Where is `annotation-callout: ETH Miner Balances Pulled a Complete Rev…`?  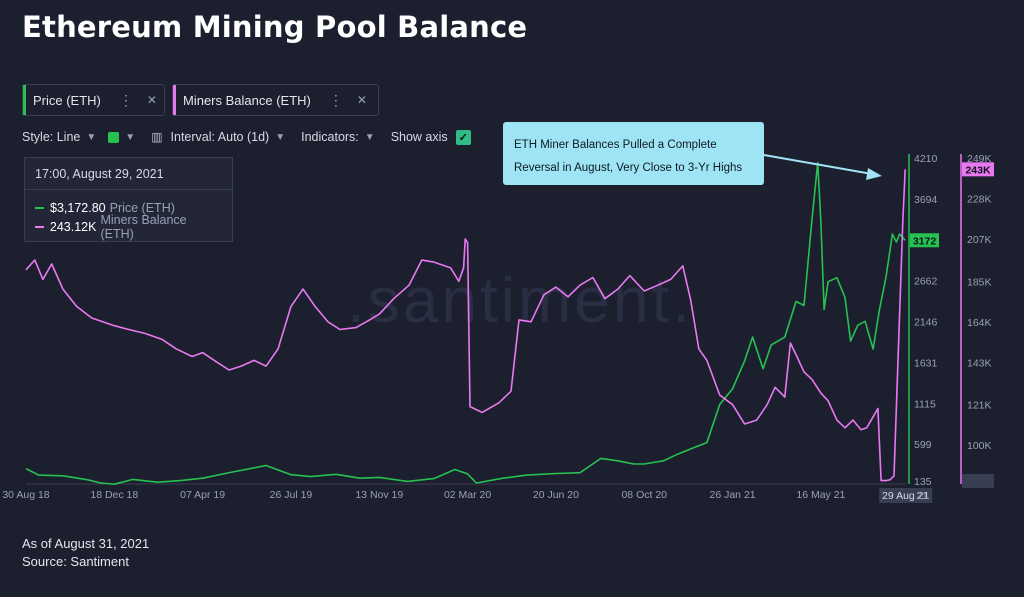 annotation-callout: ETH Miner Balances Pulled a Complete Rev… is located at coordinates (633, 153).